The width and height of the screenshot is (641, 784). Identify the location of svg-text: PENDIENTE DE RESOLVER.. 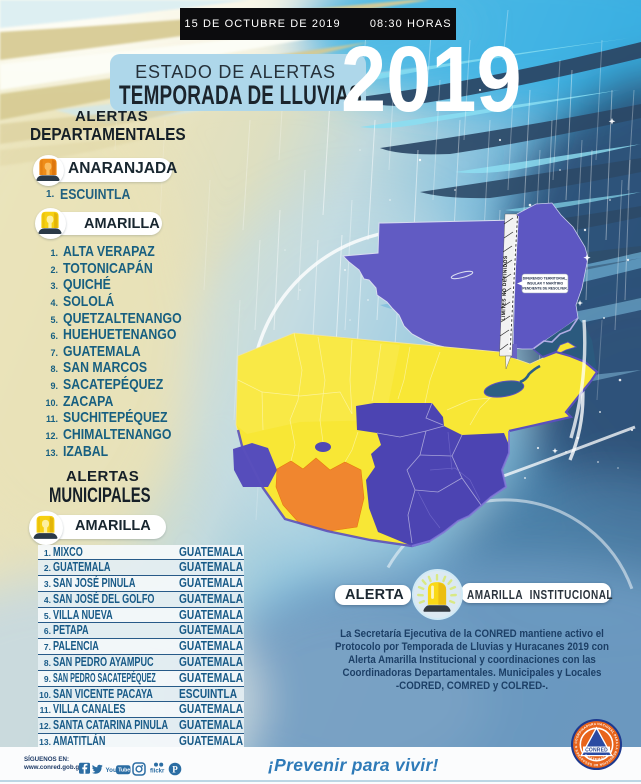
(544, 289).